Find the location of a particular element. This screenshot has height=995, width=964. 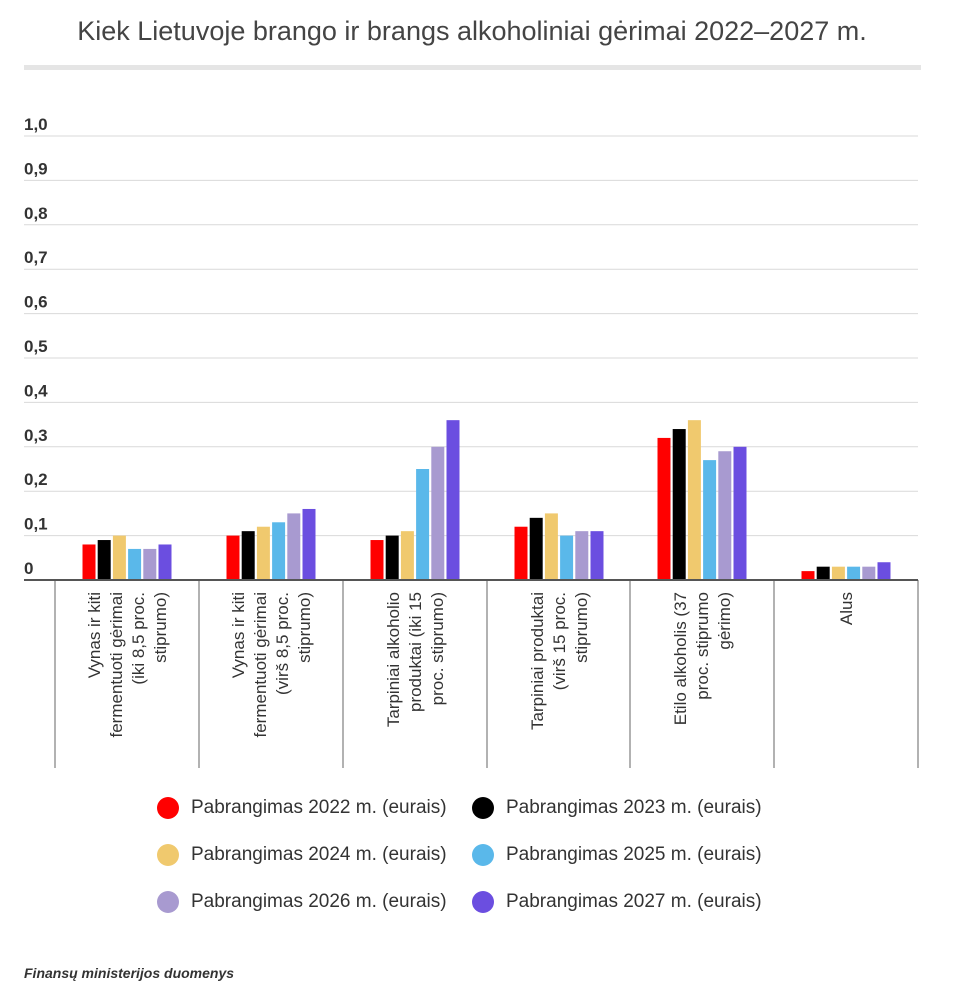

x-category-label-line: (virš 15 proc. is located at coordinates (559, 641).